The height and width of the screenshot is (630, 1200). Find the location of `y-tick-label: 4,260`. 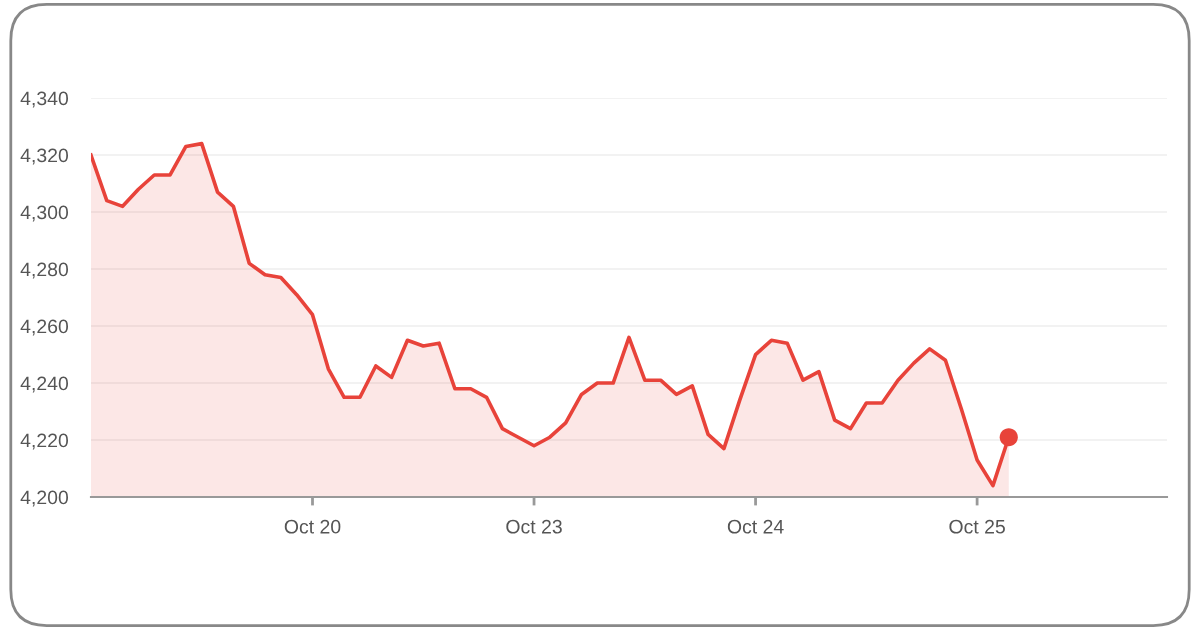

y-tick-label: 4,260 is located at coordinates (44, 327).